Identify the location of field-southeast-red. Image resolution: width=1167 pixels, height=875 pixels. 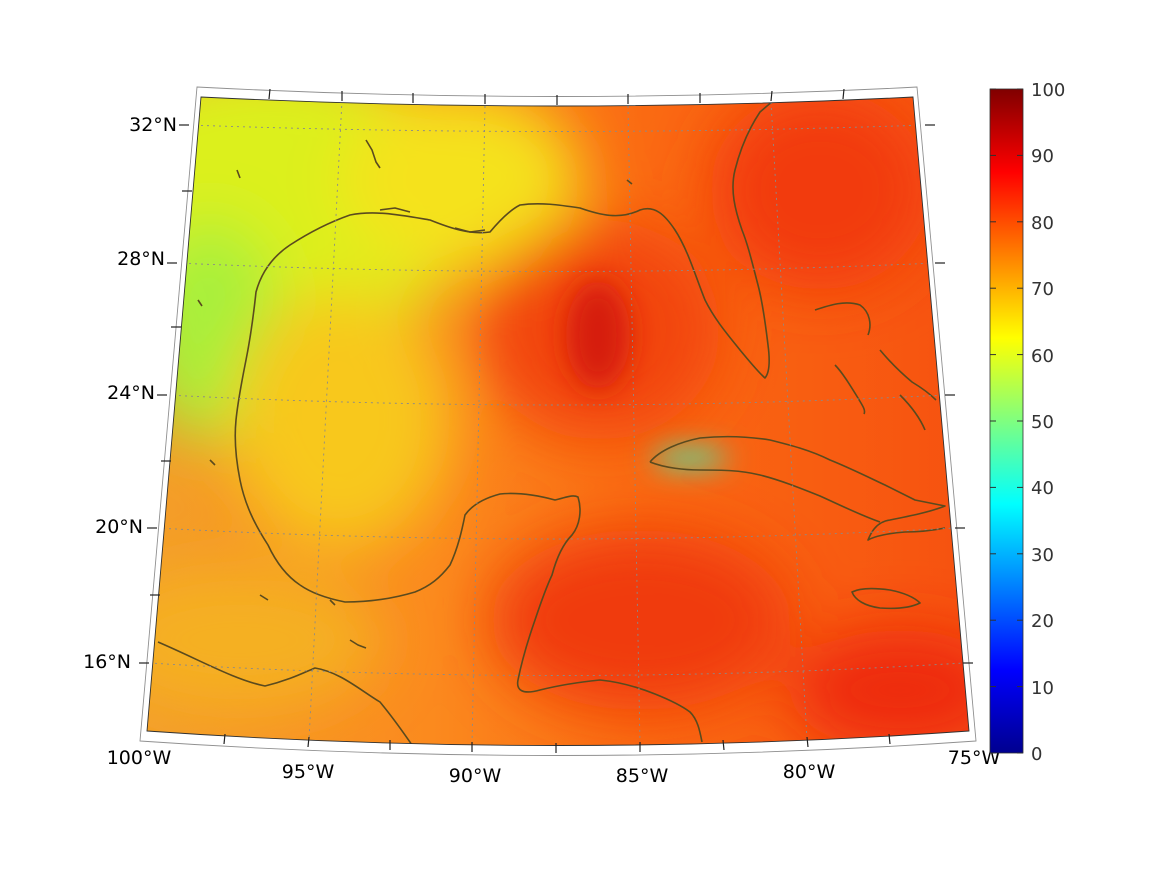
(879, 688).